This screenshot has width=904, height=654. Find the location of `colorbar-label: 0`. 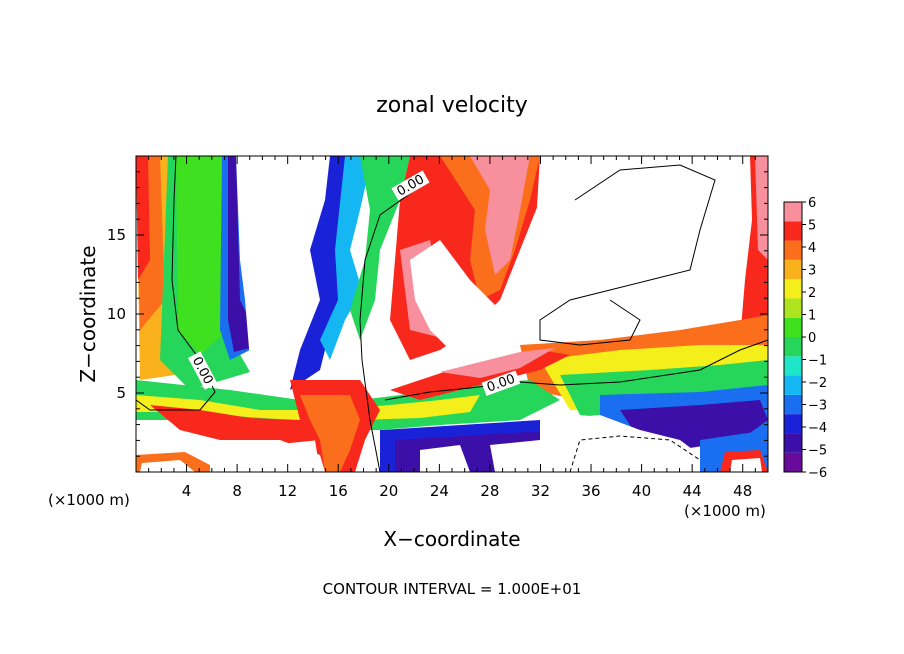

colorbar-label: 0 is located at coordinates (812, 338).